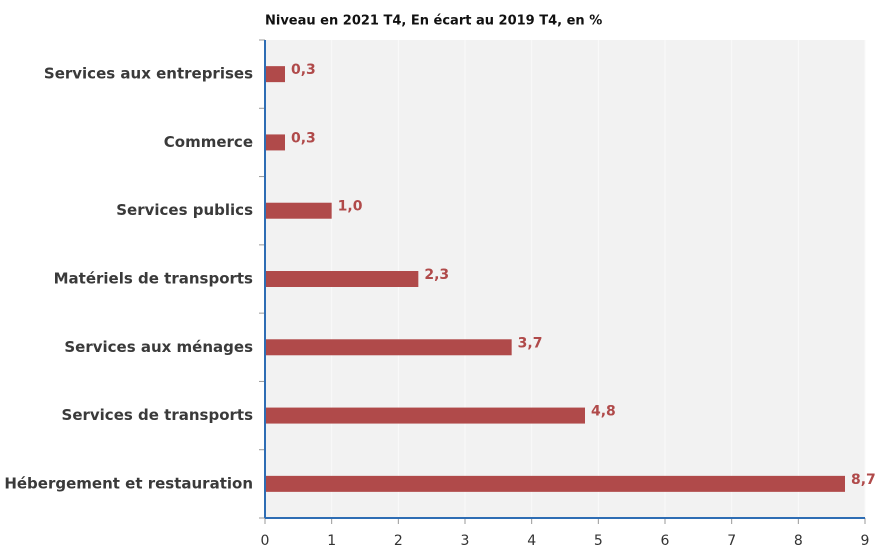 This screenshot has width=888, height=549. Describe the element at coordinates (153, 279) in the screenshot. I see `y-tick-label: Matériels de transports` at that location.